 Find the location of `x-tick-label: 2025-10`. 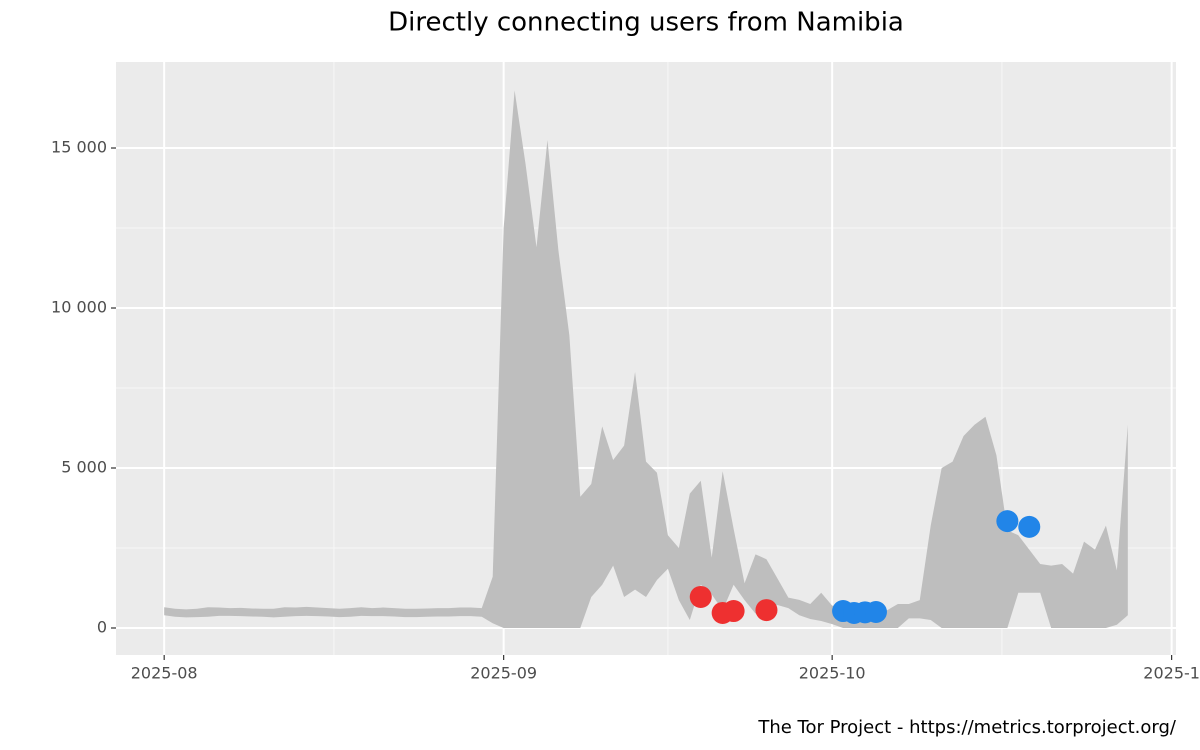

x-tick-label: 2025-10 is located at coordinates (832, 673).